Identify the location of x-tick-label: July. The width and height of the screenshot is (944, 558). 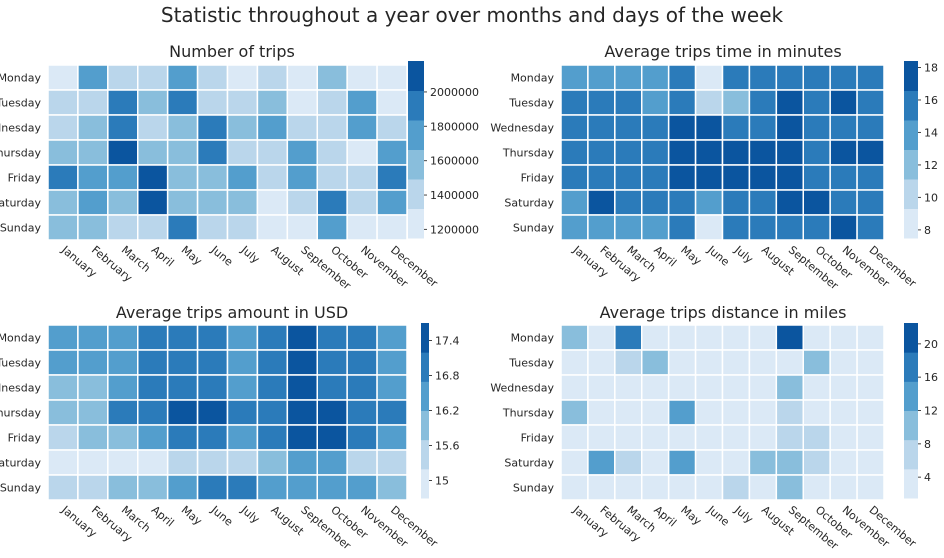
(743, 515).